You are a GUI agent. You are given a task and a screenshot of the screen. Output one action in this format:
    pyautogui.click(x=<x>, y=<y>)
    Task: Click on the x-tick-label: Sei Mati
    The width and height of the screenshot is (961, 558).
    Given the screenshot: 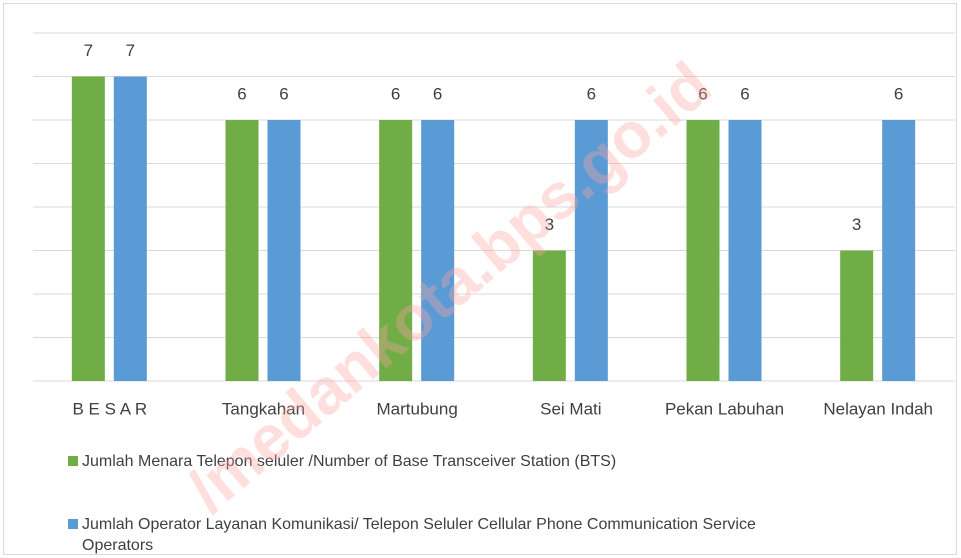 What is the action you would take?
    pyautogui.click(x=570, y=408)
    